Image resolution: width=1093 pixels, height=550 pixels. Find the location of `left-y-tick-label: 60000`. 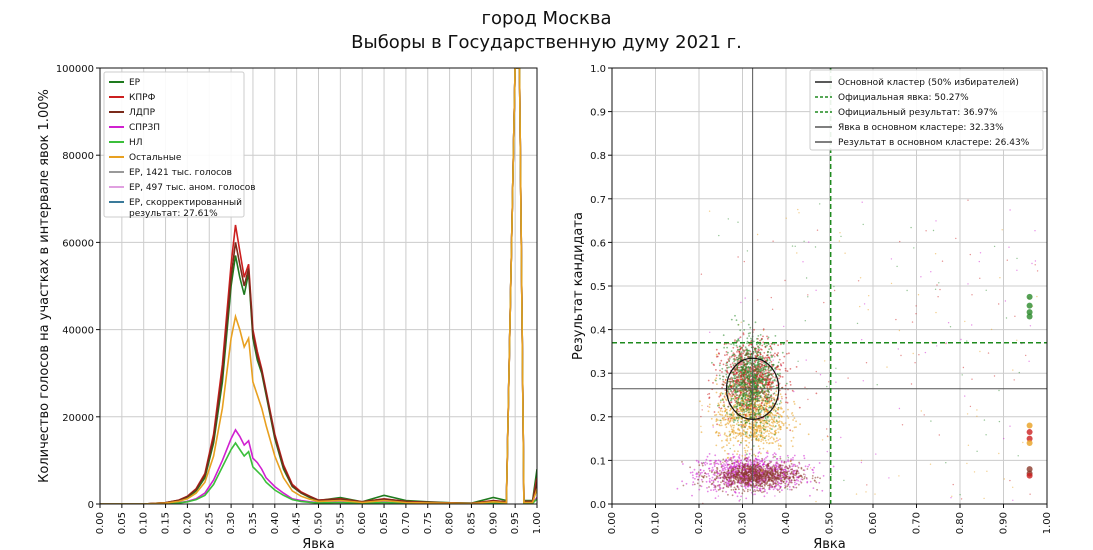

left-y-tick-label: 60000 is located at coordinates (78, 243).